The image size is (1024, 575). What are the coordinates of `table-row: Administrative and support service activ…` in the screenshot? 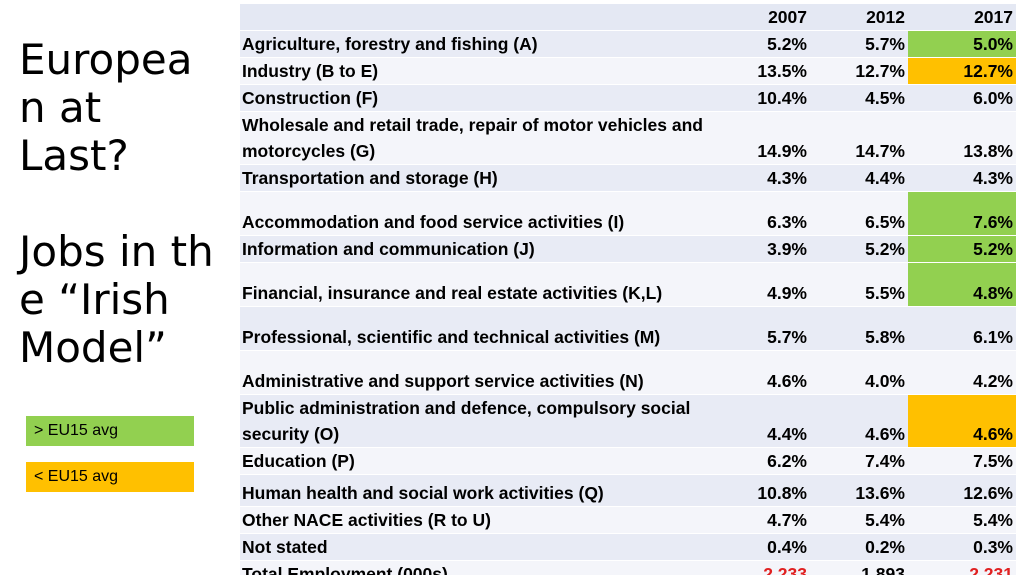 It's located at (628, 372).